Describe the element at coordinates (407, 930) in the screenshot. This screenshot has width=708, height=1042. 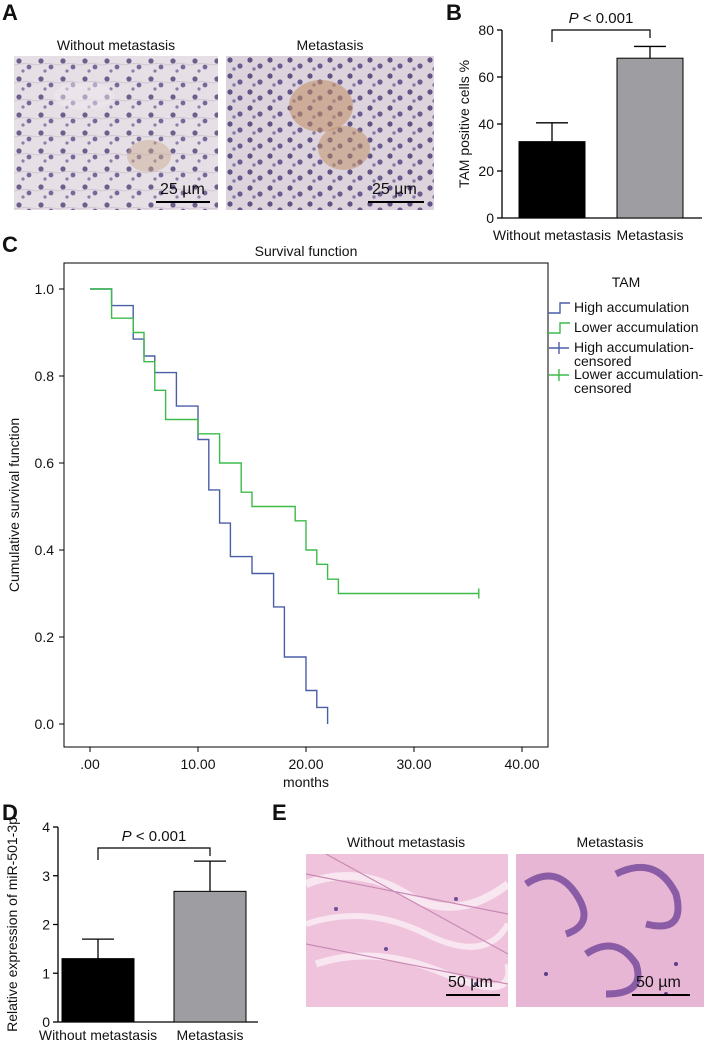
I see `he-micrograph-without-metastasis` at that location.